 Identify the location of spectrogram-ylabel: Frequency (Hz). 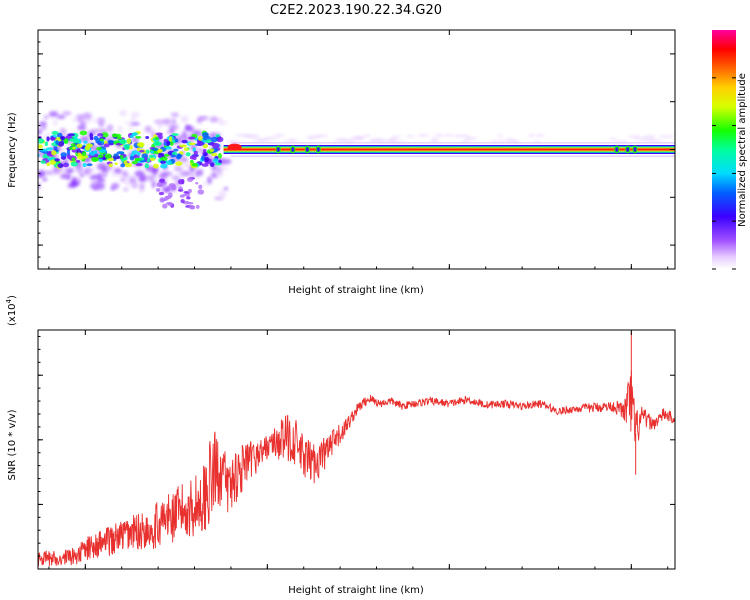
(12, 150).